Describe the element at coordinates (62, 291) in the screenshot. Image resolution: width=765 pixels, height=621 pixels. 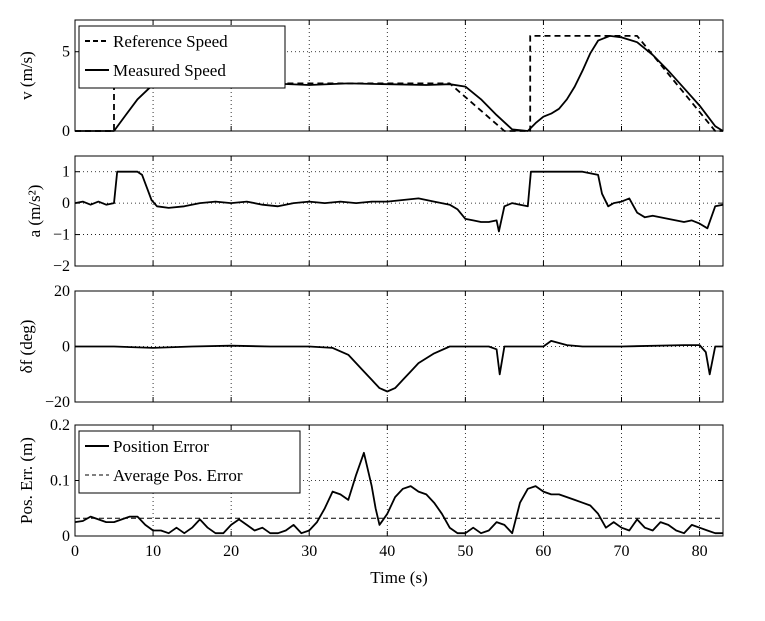
I see `y-tick-label: 20` at that location.